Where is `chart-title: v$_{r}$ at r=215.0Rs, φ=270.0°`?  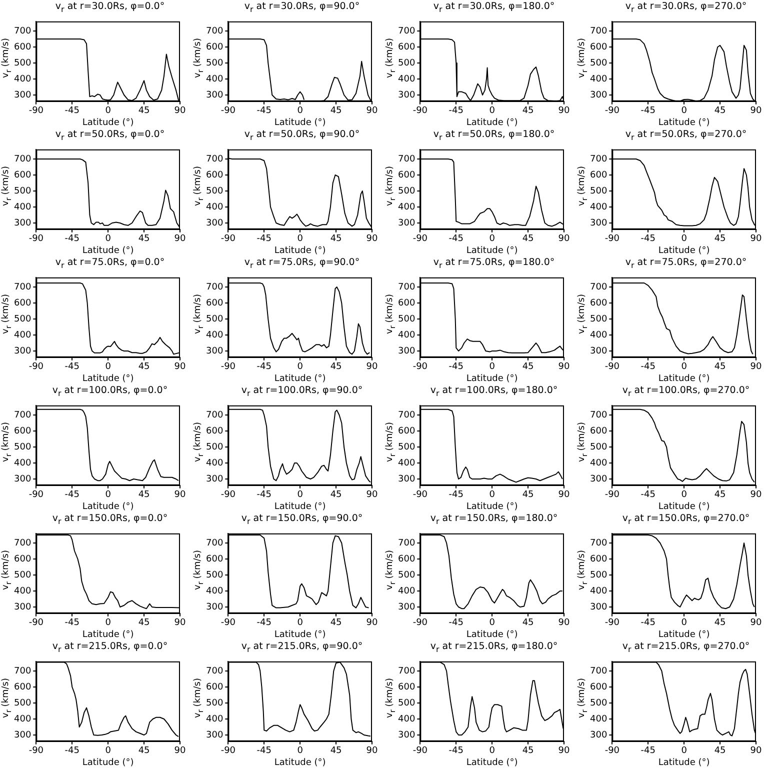
chart-title: v$_{r}$ at r=215.0Rs, φ=270.0° is located at coordinates (686, 647).